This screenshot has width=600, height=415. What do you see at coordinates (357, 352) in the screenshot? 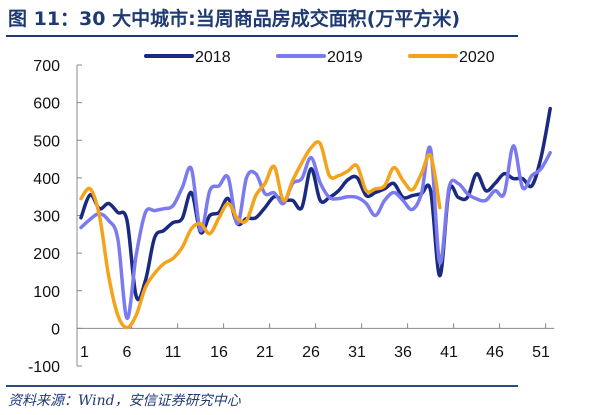
I see `x-tick-label: 31` at bounding box center [357, 352].